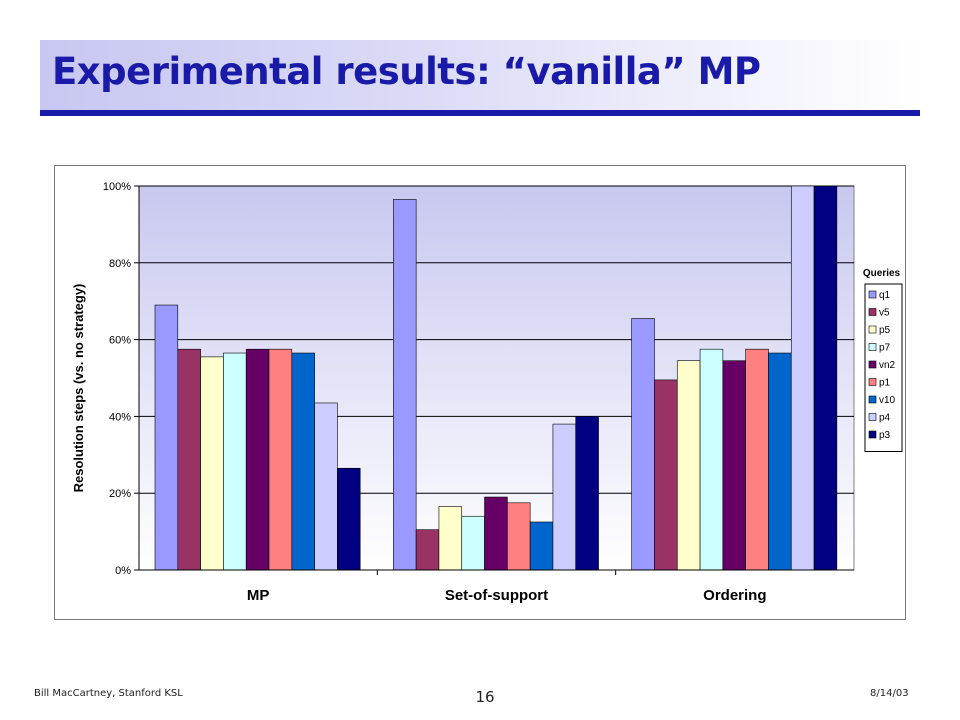 Image resolution: width=960 pixels, height=720 pixels. What do you see at coordinates (257, 459) in the screenshot?
I see `bar-vn2-mp` at bounding box center [257, 459].